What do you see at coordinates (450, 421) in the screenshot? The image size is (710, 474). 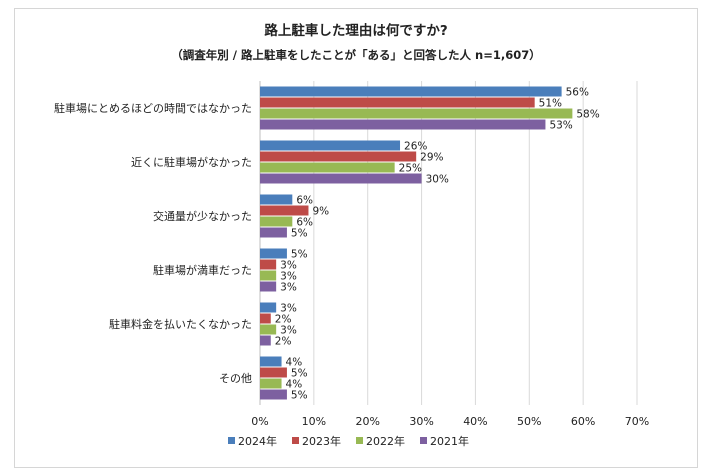 I see `x-tick-labels: 0% 10% 20% 30% 40% 50% 60% 70%` at bounding box center [450, 421].